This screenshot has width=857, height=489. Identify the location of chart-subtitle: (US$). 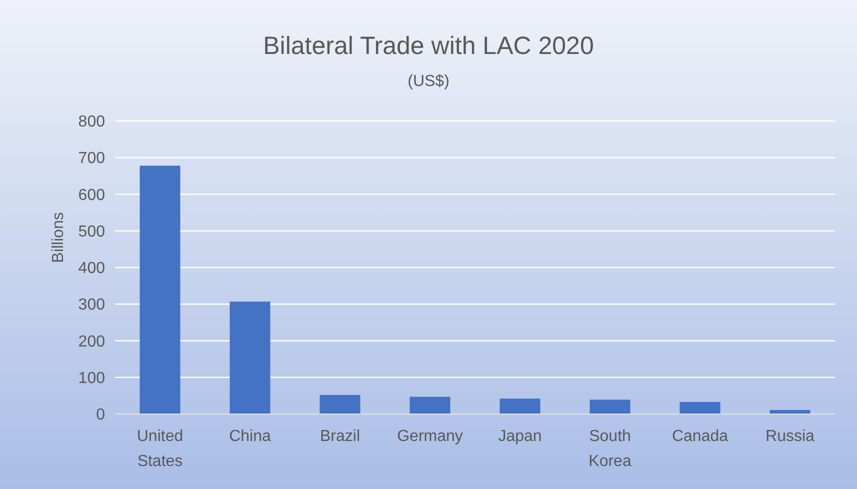
(429, 81).